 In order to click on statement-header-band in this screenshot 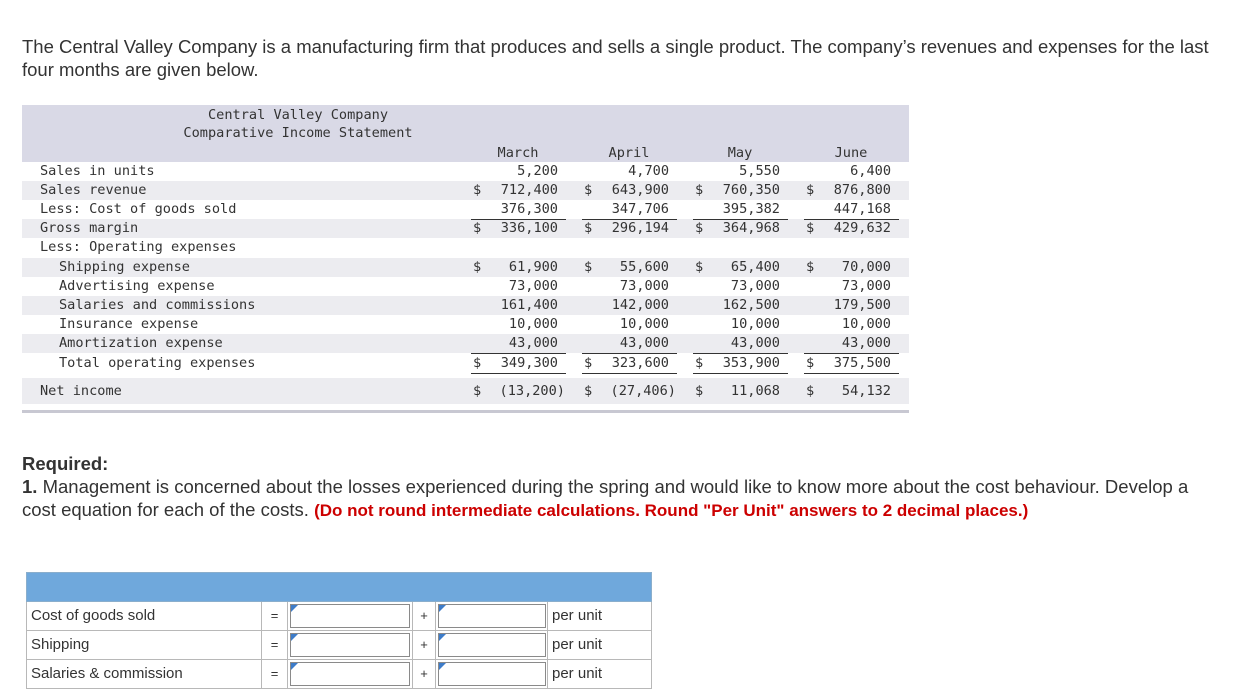, I will do `click(465, 133)`.